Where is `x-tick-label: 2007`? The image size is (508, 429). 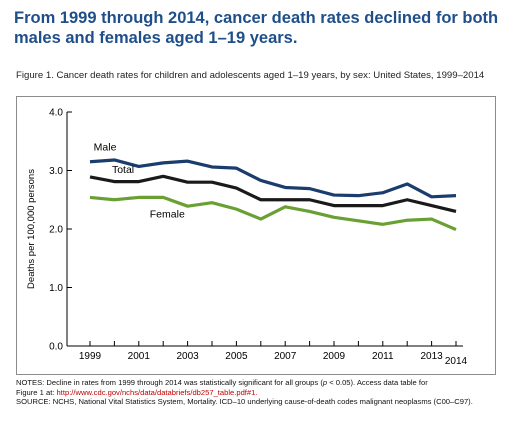
x-tick-label: 2007 is located at coordinates (285, 356).